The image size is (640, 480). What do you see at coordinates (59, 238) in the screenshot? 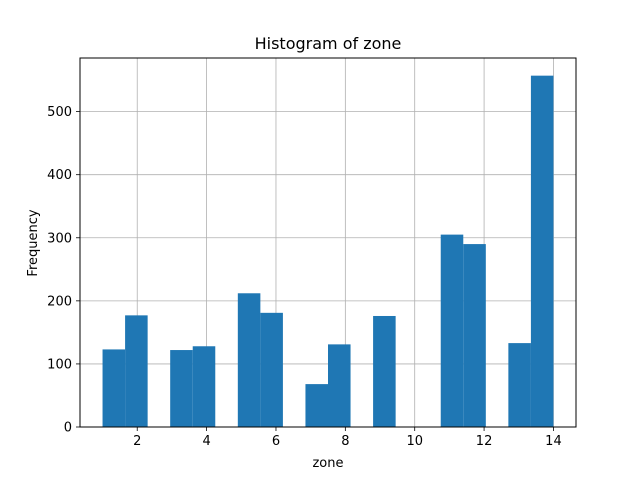
I see `y-tick-label: 300` at bounding box center [59, 238].